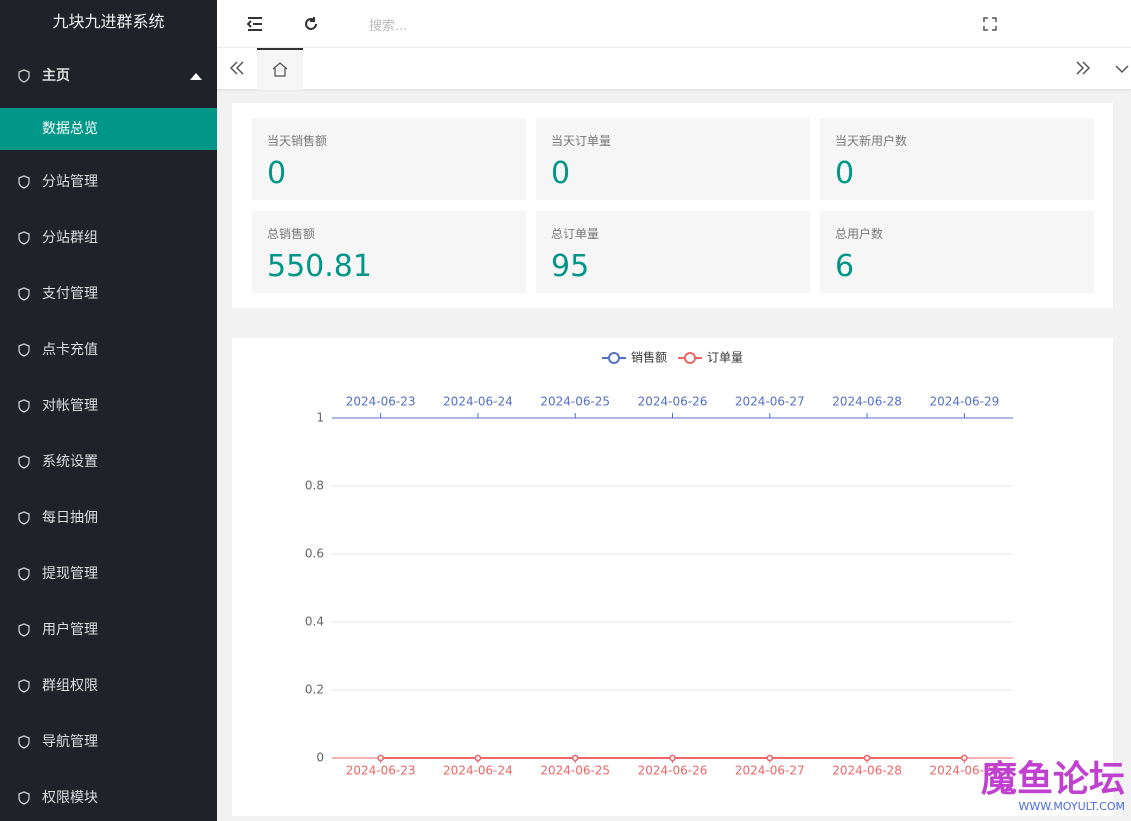 The image size is (1131, 821). I want to click on menu-label: 系统设置, so click(70, 462).